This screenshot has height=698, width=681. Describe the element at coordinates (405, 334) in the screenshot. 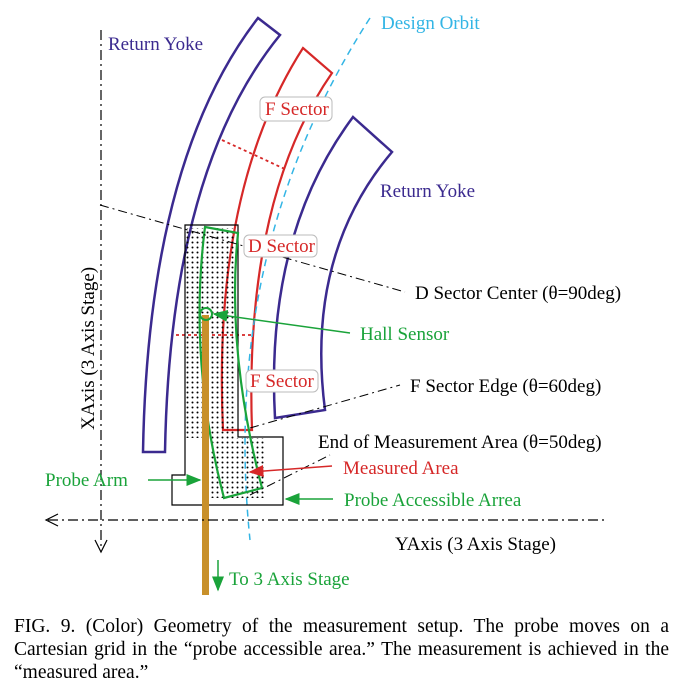

I see `hall-sensor-label: Hall Sensor` at that location.